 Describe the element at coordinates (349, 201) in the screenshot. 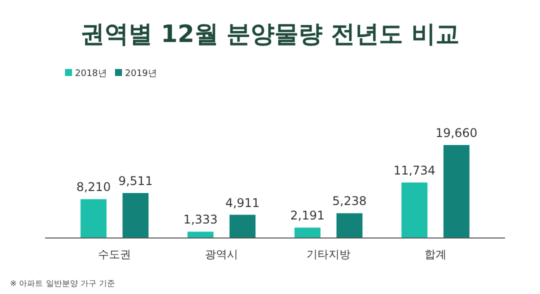

I see `data-label: 5,238` at that location.